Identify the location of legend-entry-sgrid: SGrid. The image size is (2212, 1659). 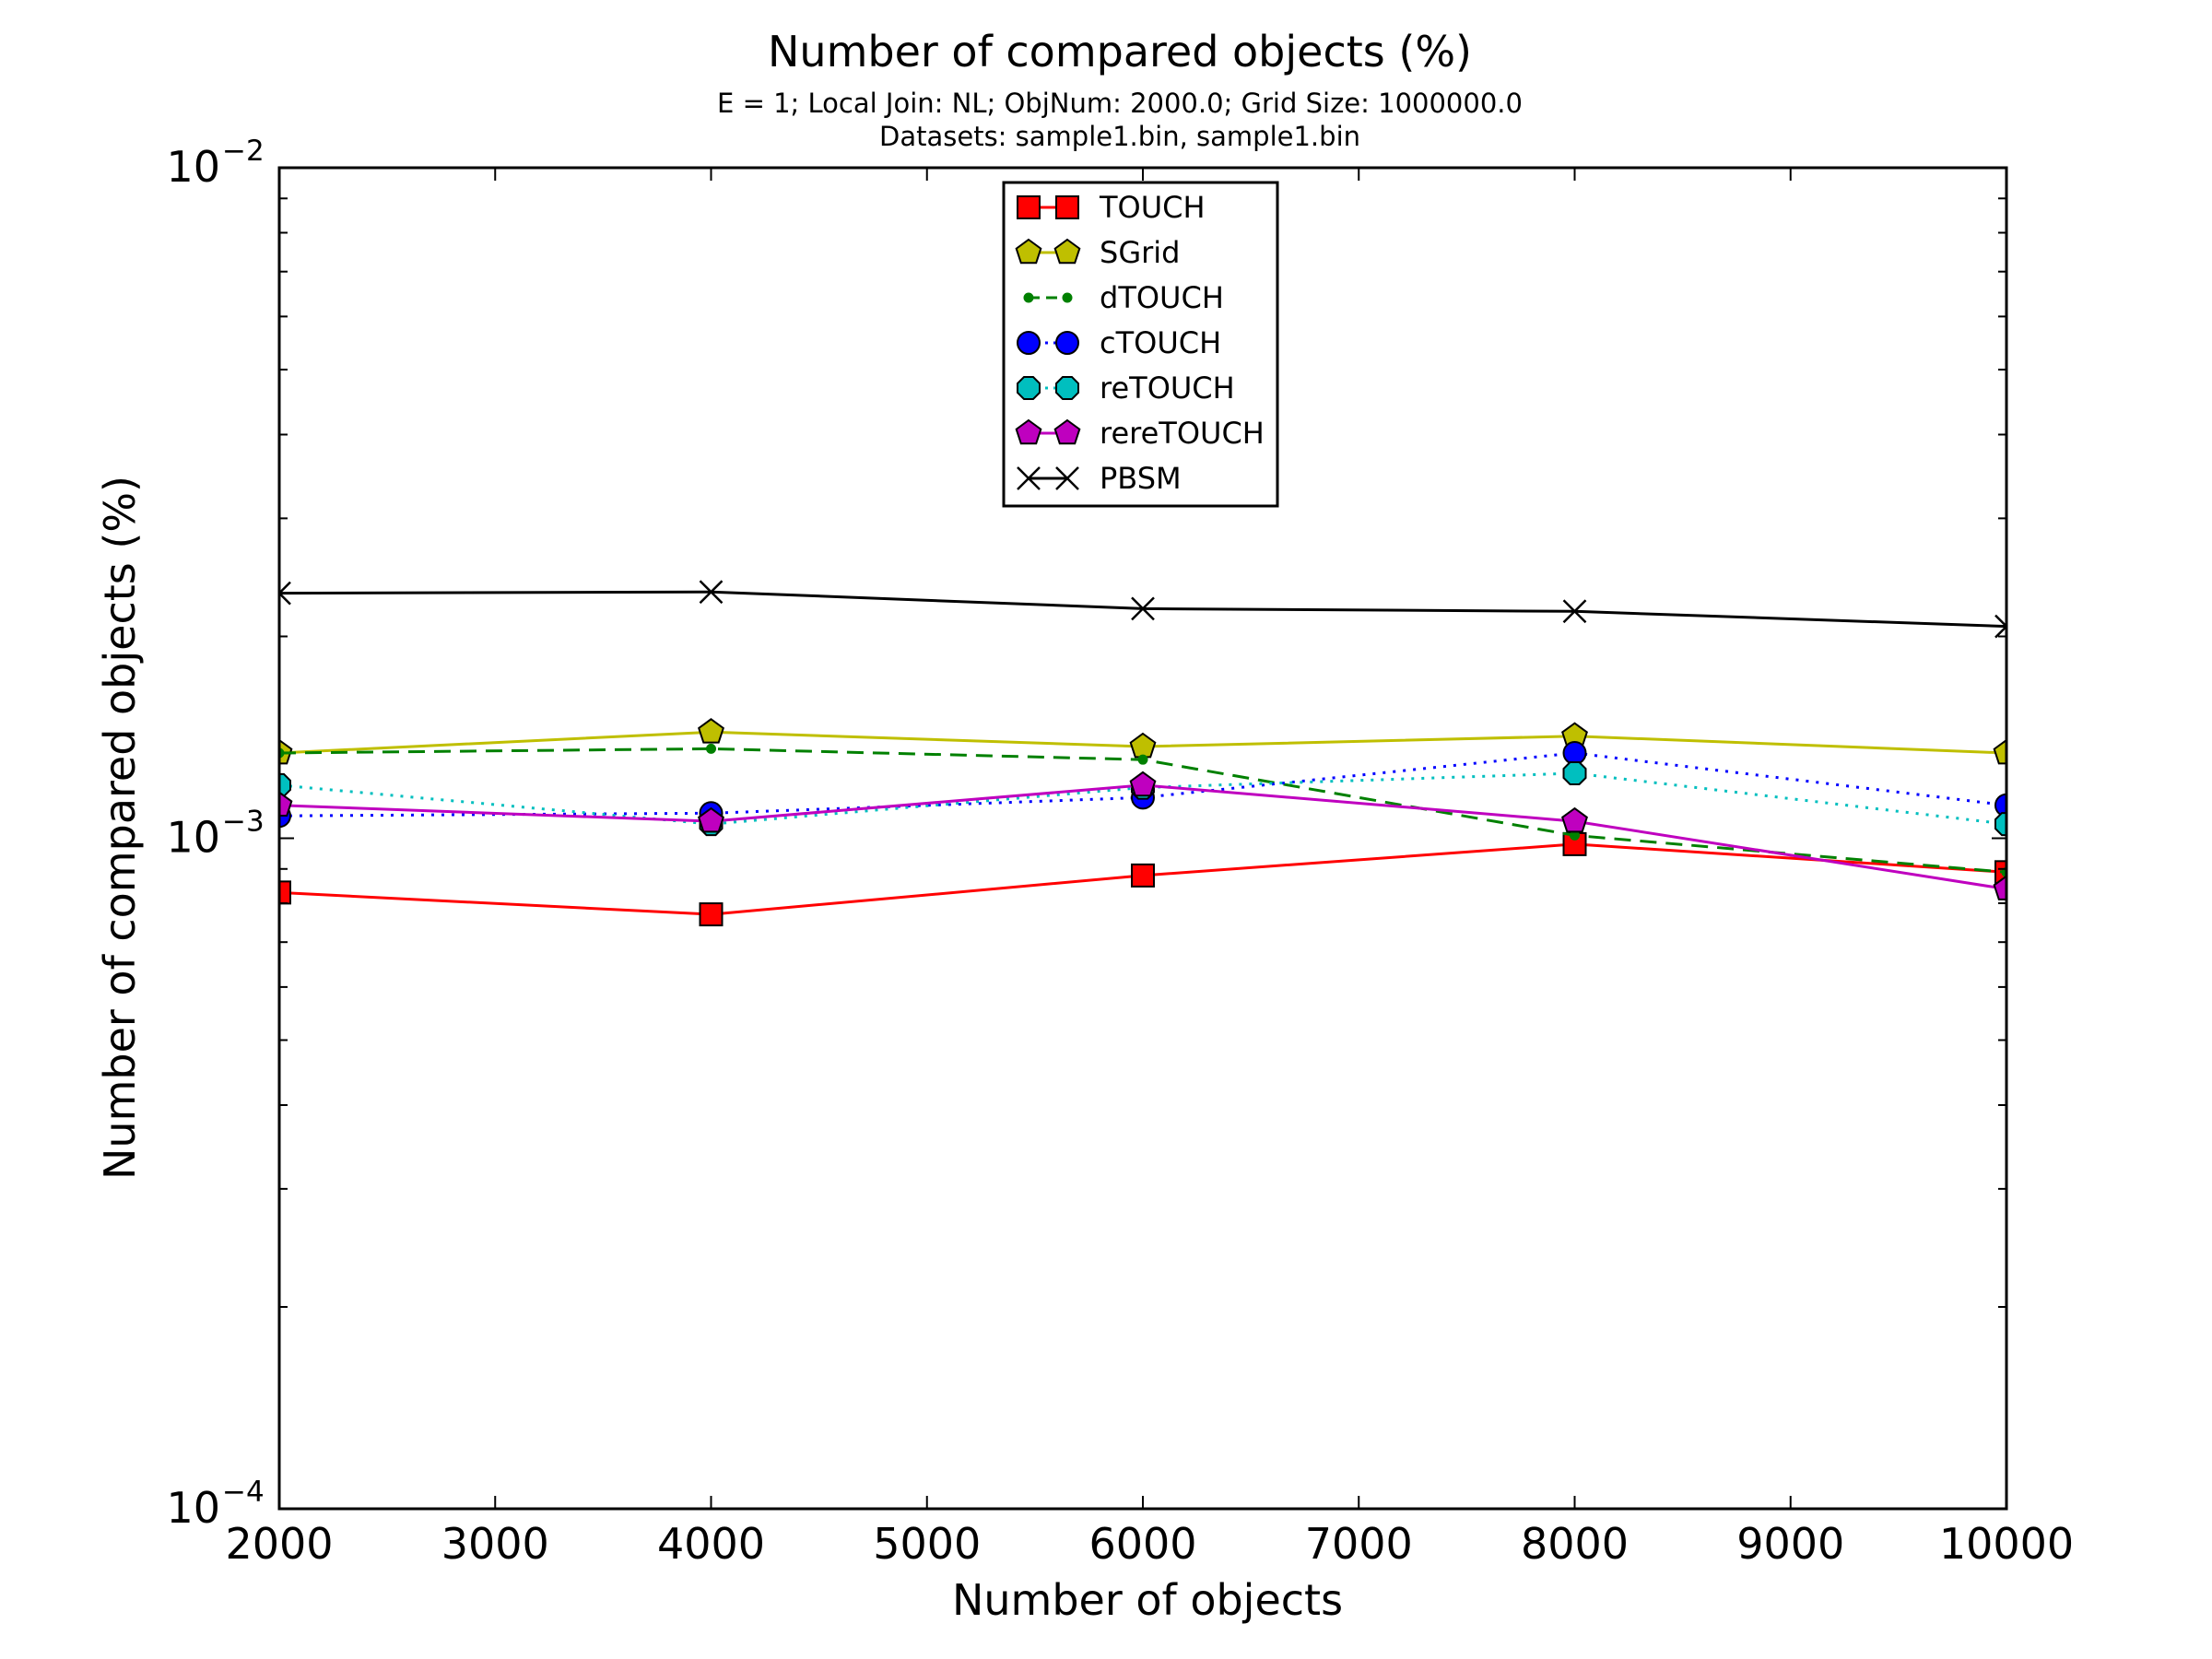
(1097, 252).